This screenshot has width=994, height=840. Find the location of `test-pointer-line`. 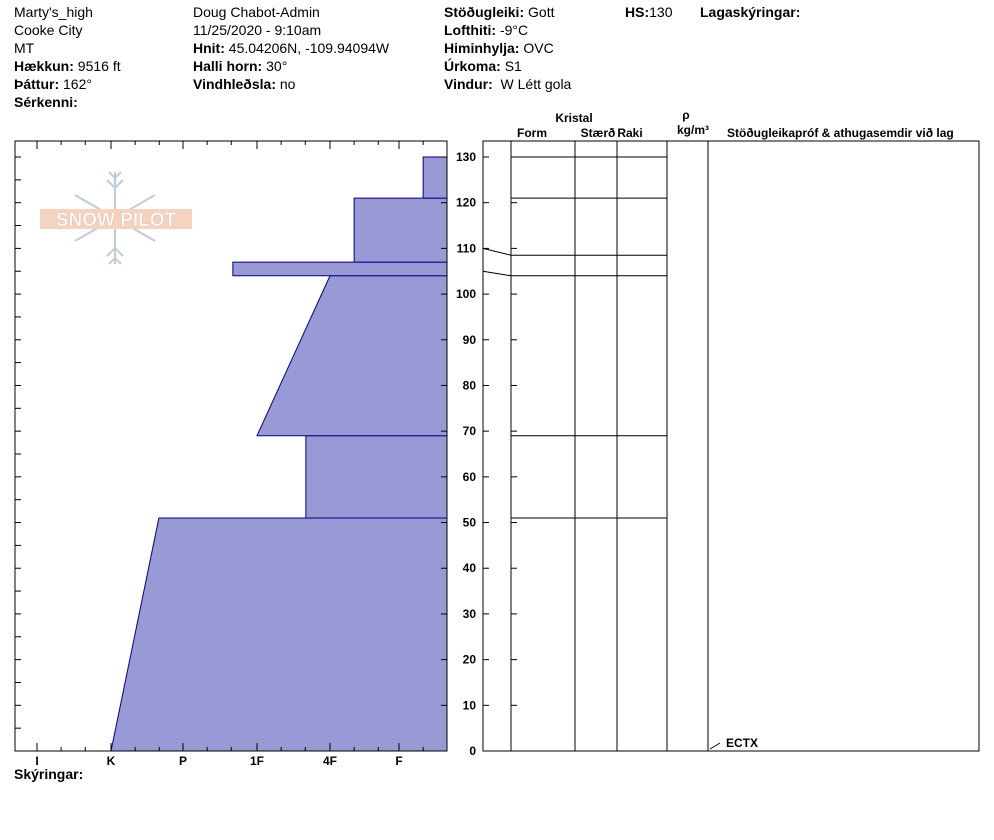

test-pointer-line is located at coordinates (715, 746).